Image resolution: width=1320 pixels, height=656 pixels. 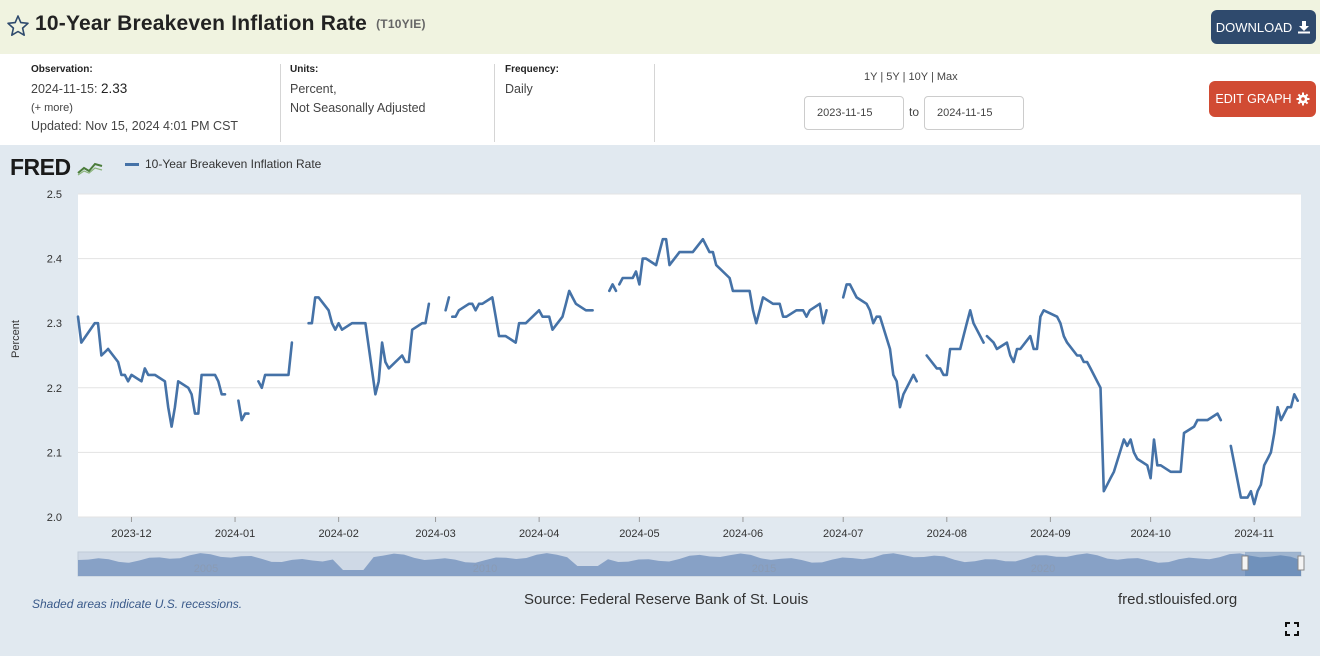 I want to click on frequency-value: Daily, so click(x=519, y=89).